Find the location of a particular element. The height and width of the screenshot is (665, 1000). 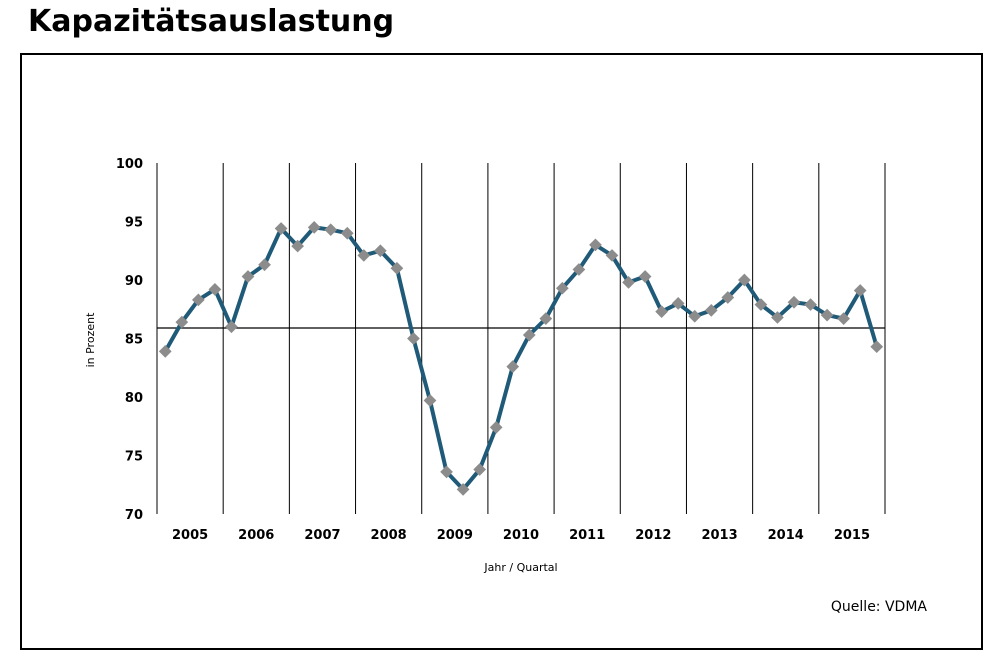

x-tick-label: 2010 is located at coordinates (521, 535).